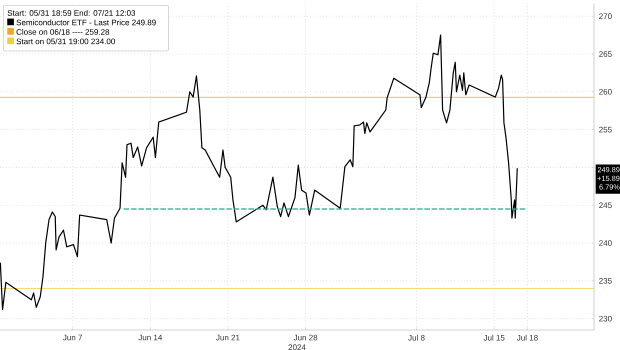 The width and height of the screenshot is (620, 350). I want to click on legend-label: Semiconductor ETF - Last Price 249.89, so click(86, 22).